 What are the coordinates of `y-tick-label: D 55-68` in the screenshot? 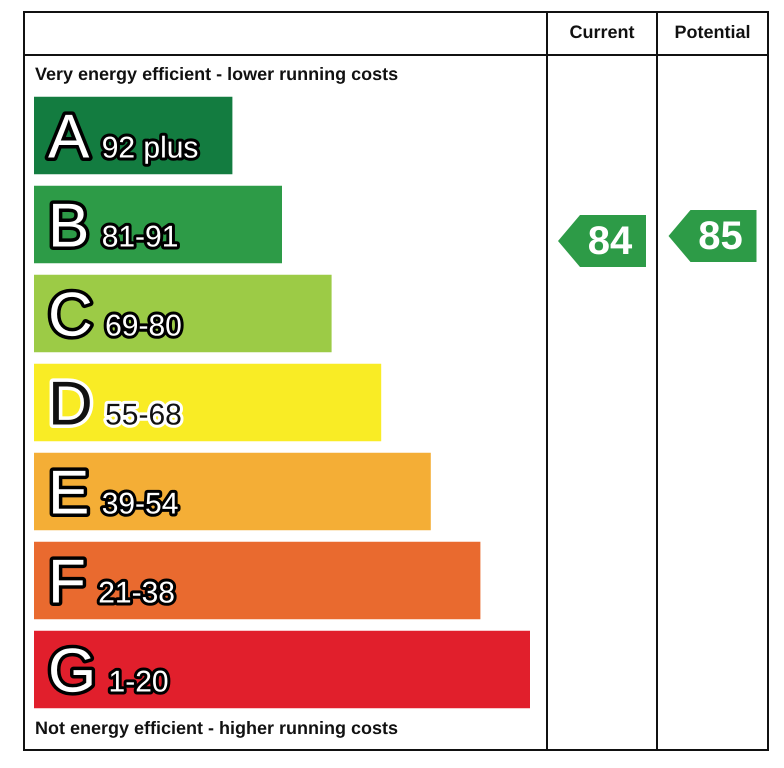 It's located at (115, 404).